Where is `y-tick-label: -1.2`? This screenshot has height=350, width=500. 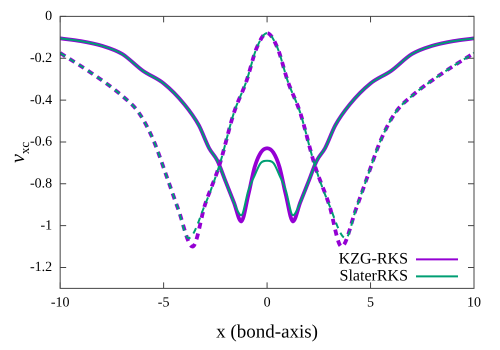
y-tick-label: -1.2 is located at coordinates (41, 268).